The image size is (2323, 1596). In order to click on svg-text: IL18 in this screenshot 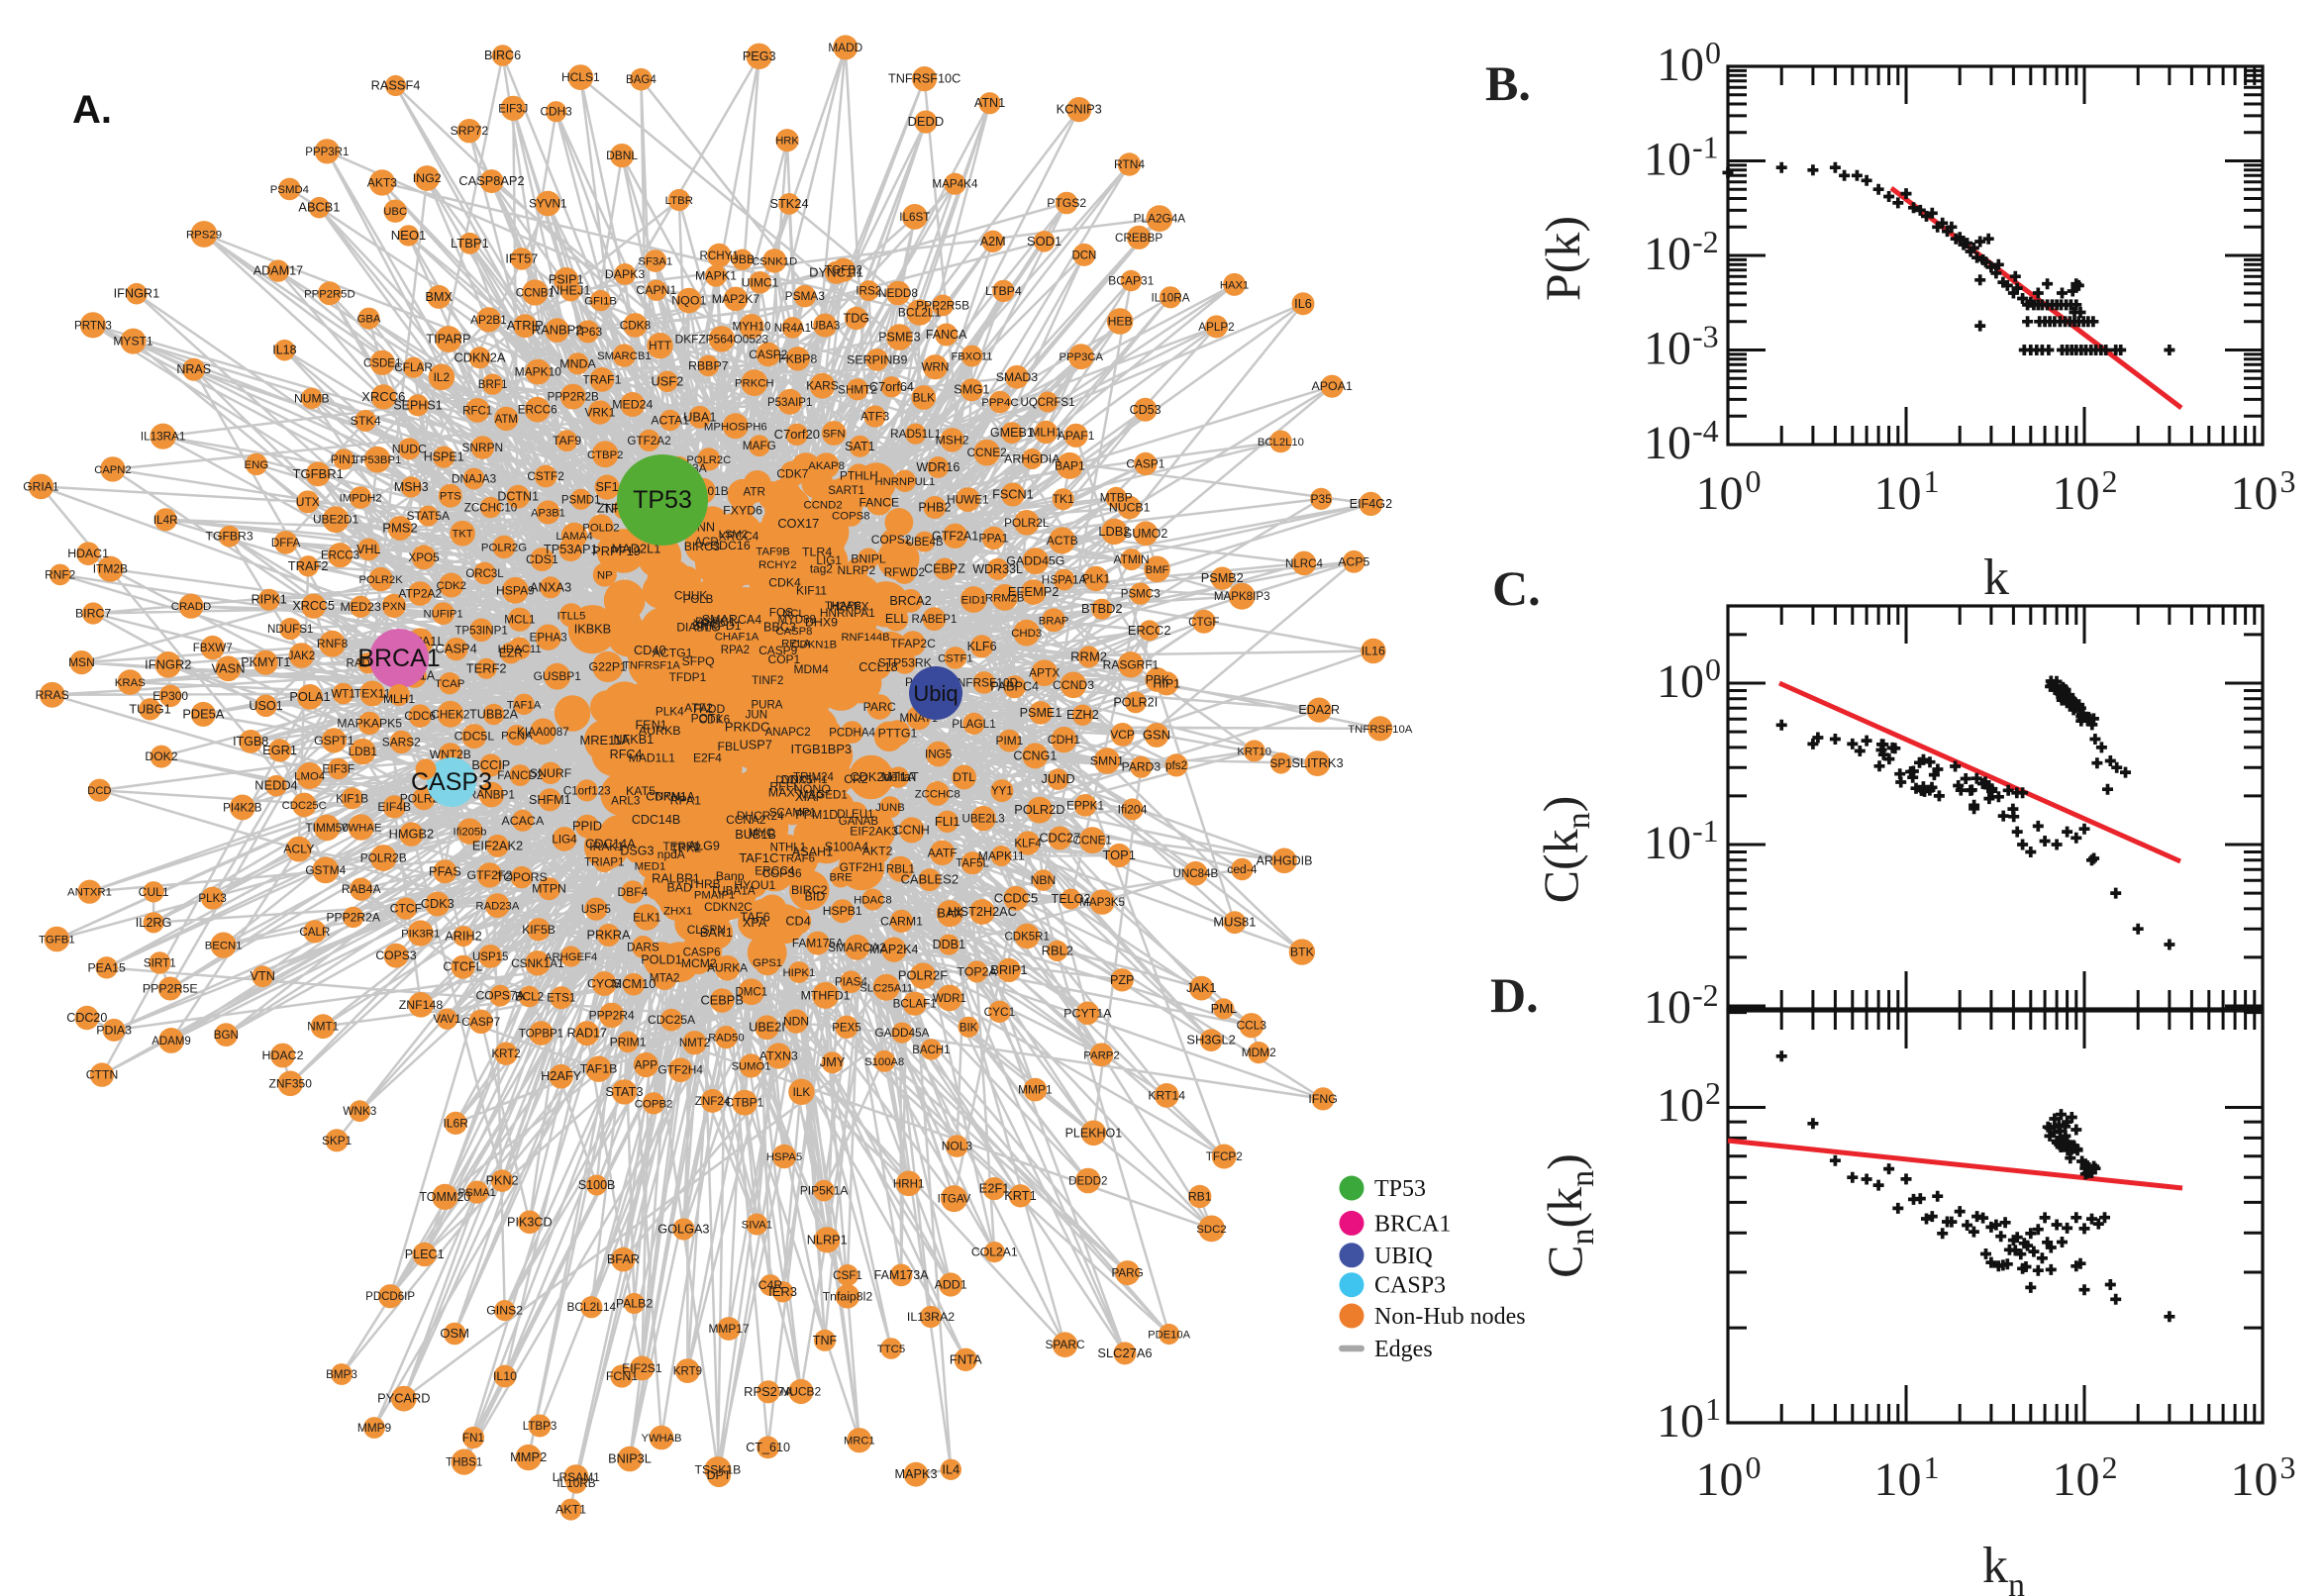, I will do `click(284, 351)`.